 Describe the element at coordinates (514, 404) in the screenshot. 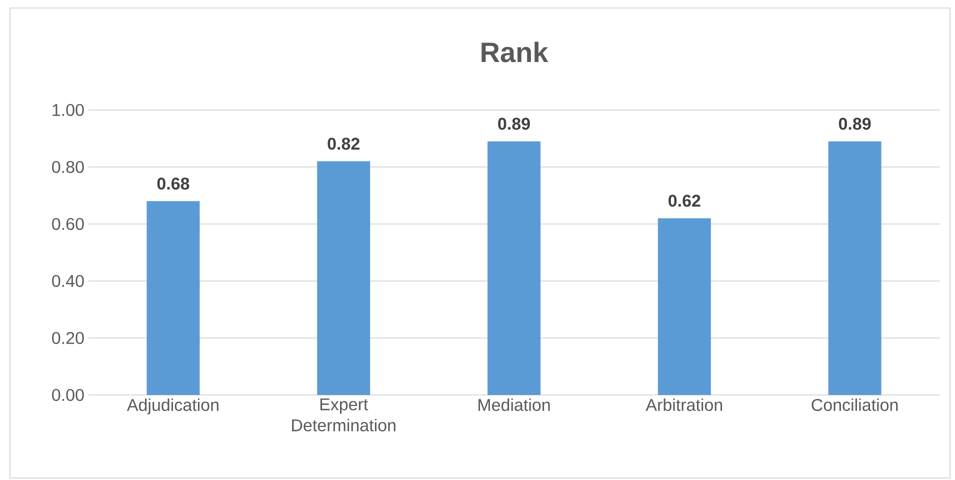

I see `x-tick-label: Mediation` at that location.